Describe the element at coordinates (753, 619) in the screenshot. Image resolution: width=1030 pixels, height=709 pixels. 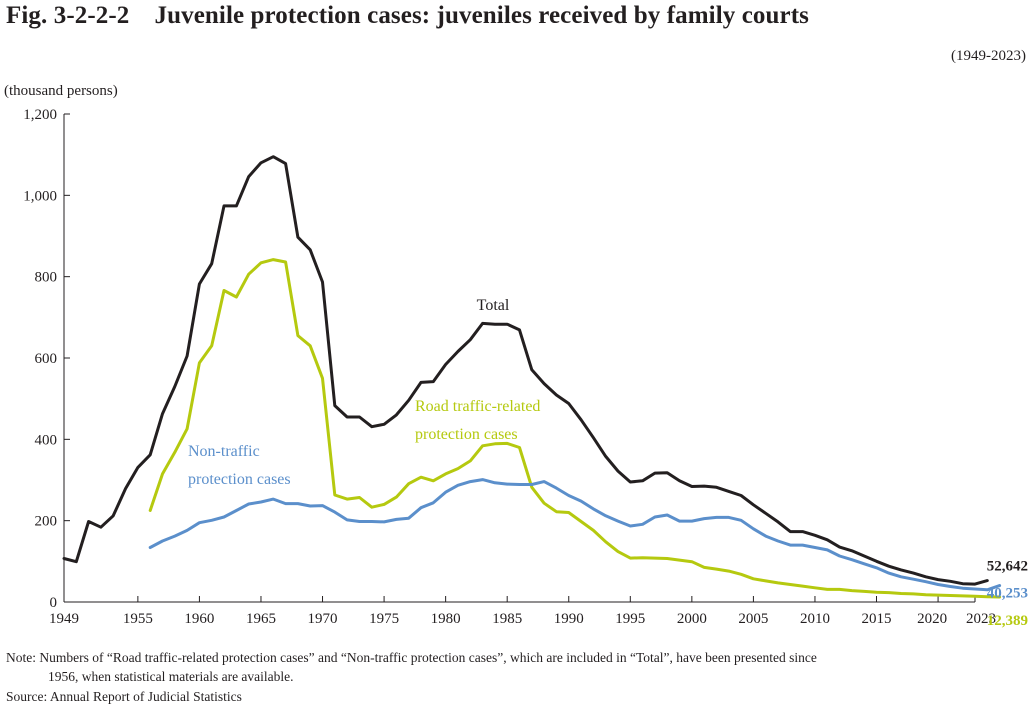
I see `x-tick-label: 2005` at that location.